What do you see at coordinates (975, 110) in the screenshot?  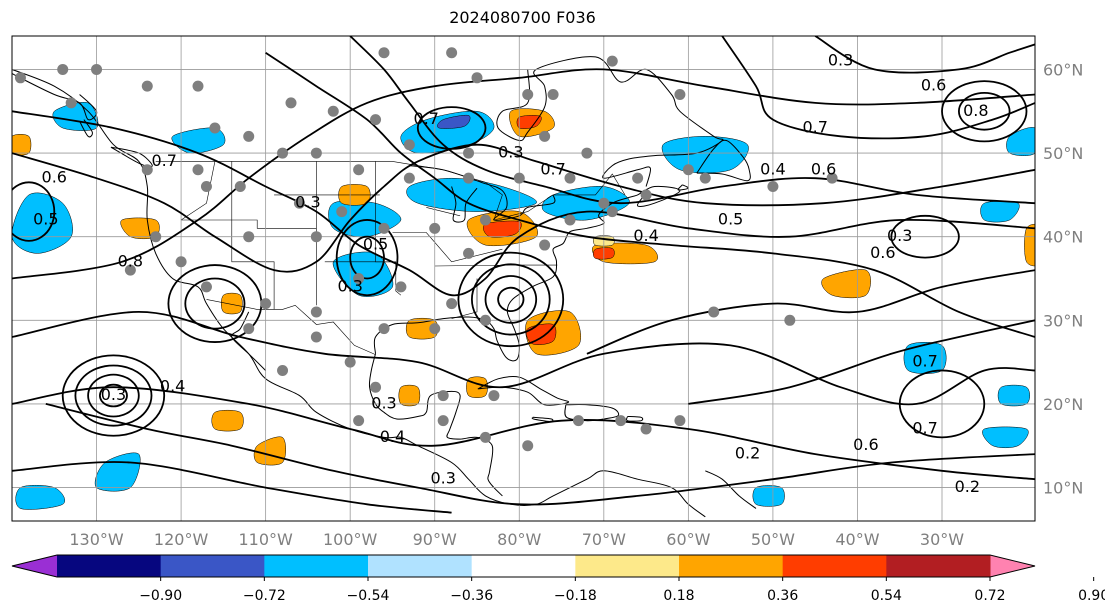 I see `contour-label: 0.8` at bounding box center [975, 110].